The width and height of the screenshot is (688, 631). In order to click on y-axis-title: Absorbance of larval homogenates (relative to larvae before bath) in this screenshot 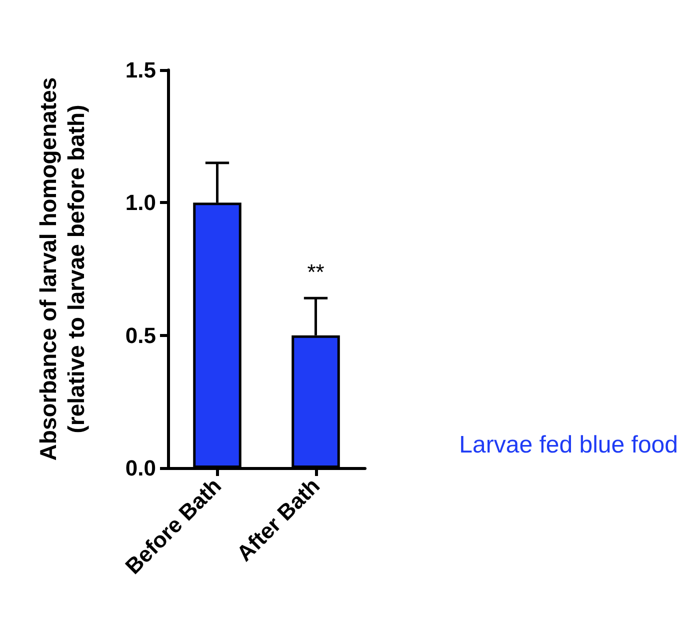, I will do `click(62, 269)`.